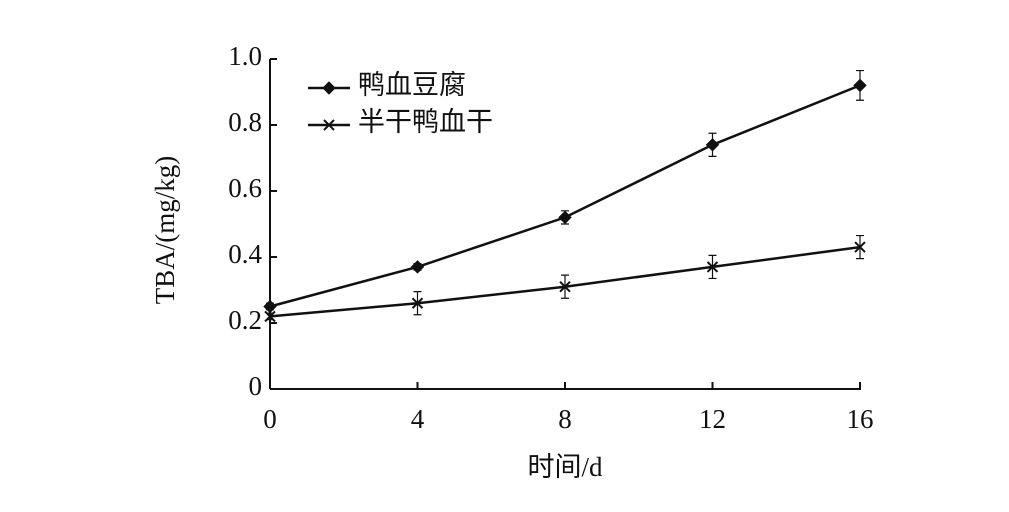 This screenshot has width=1009, height=512. I want to click on y-tick-label: 0.2, so click(245, 320).